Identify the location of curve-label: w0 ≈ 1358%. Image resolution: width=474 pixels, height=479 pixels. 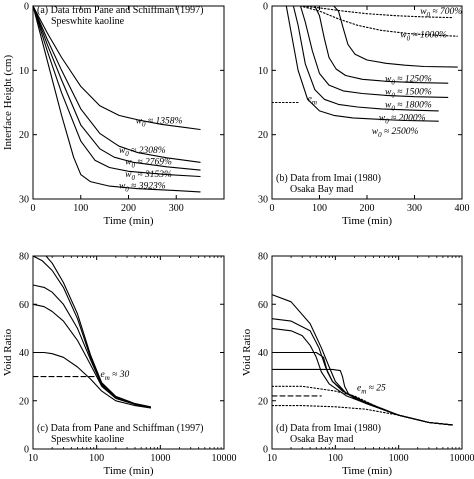
(159, 123).